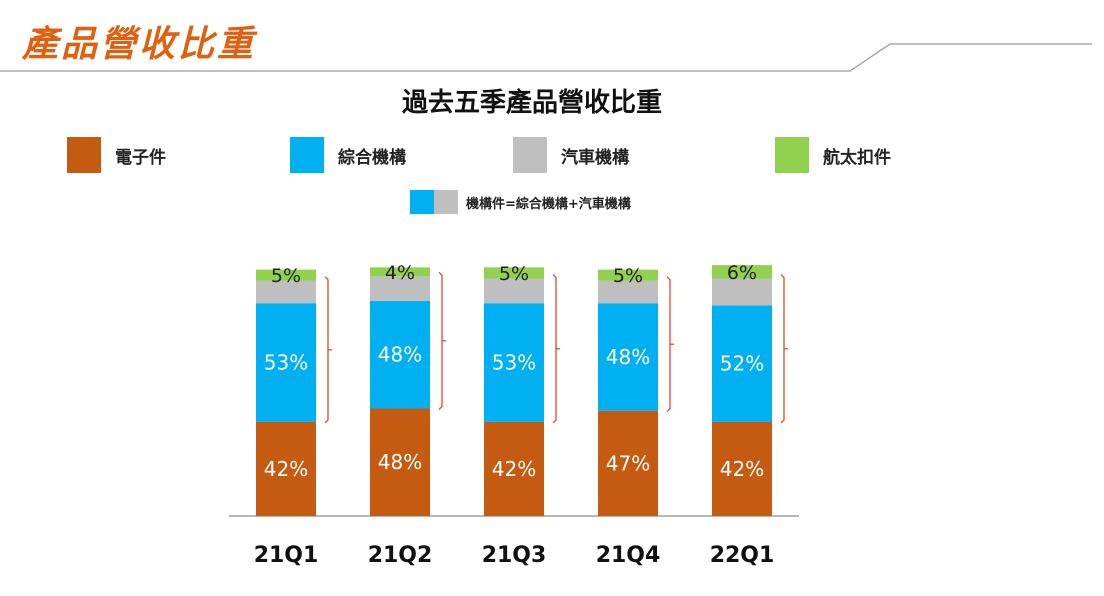 This screenshot has height=596, width=1104. I want to click on bar-electronic-21Q1, so click(286, 468).